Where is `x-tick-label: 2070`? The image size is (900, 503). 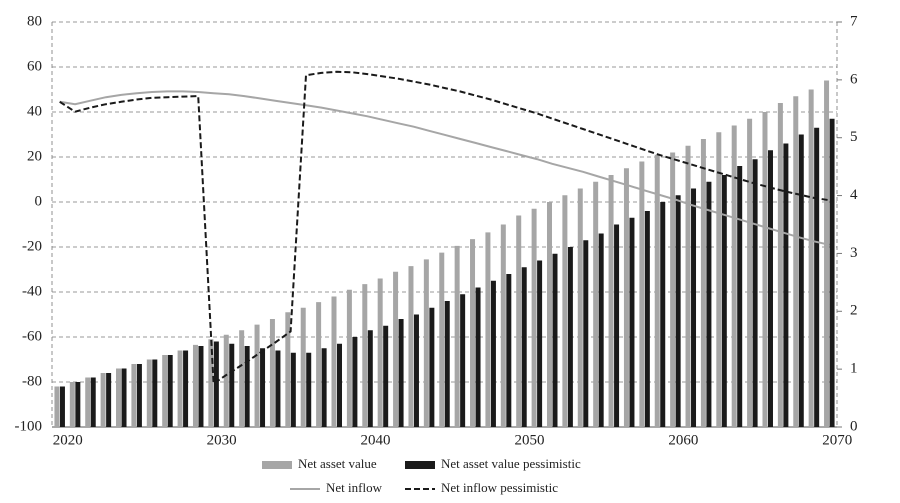
x-tick-label: 2070 is located at coordinates (837, 440).